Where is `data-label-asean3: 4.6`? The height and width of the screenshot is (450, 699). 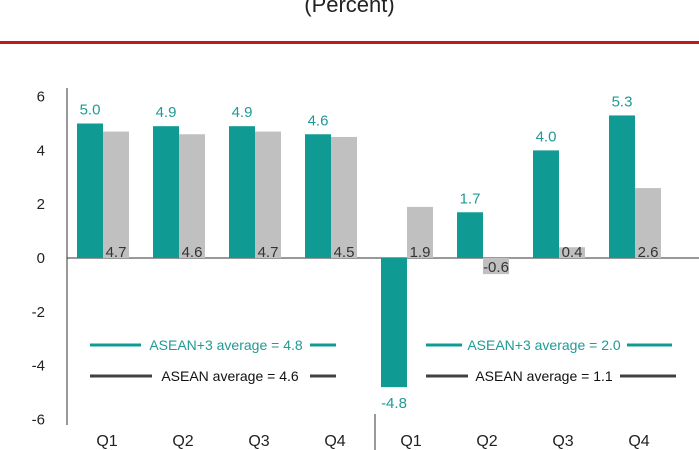 data-label-asean3: 4.6 is located at coordinates (318, 120).